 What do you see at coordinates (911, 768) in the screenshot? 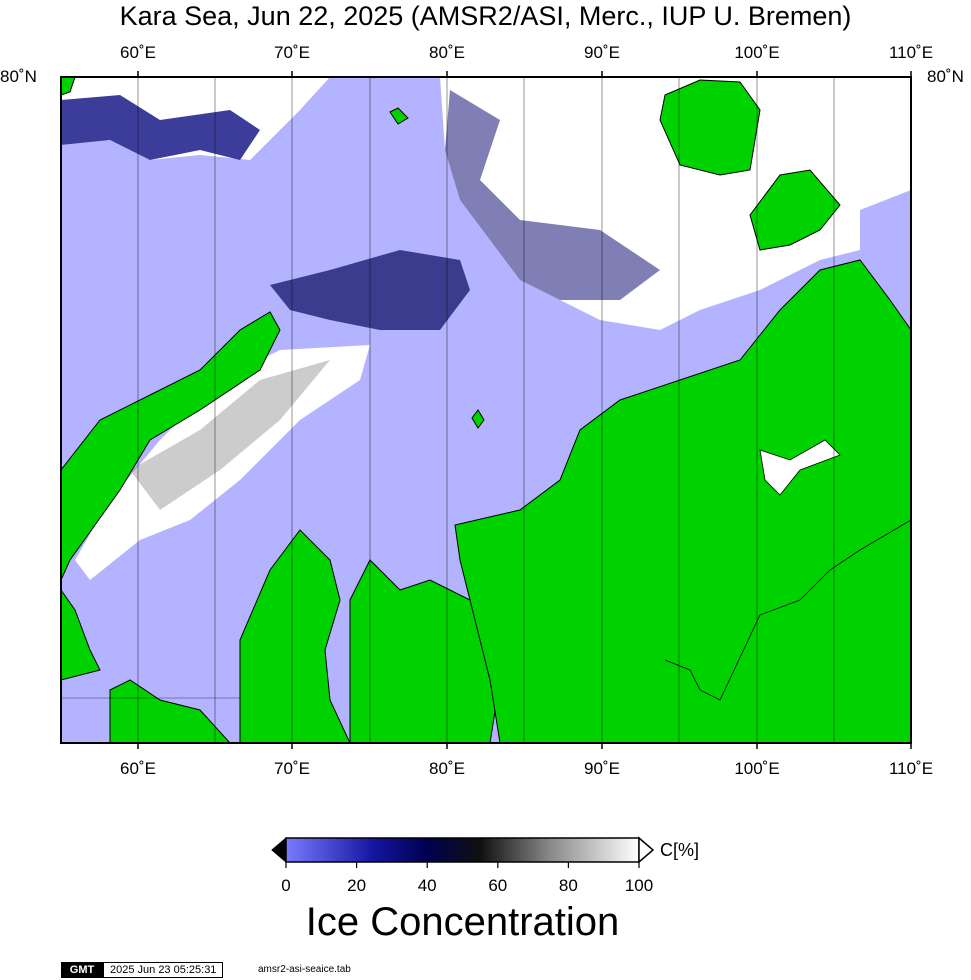
I see `lon-label-bottom-110: 110˚E` at bounding box center [911, 768].